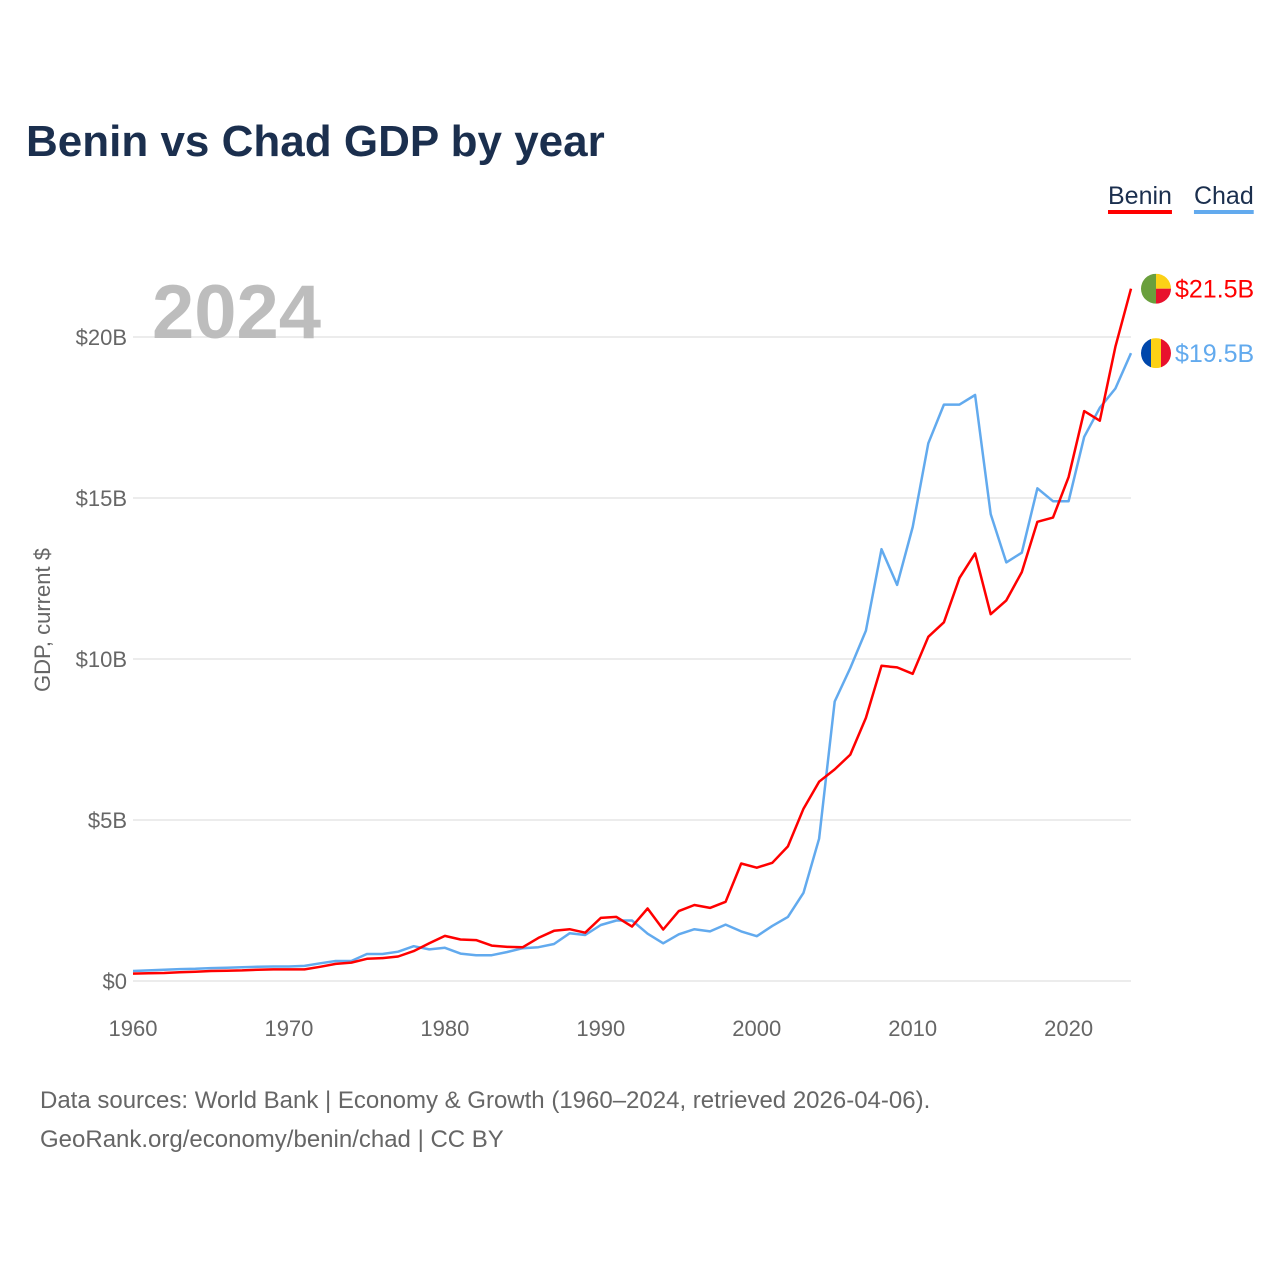 The image size is (1280, 1280). I want to click on x-tick-label: 1960, so click(133, 1028).